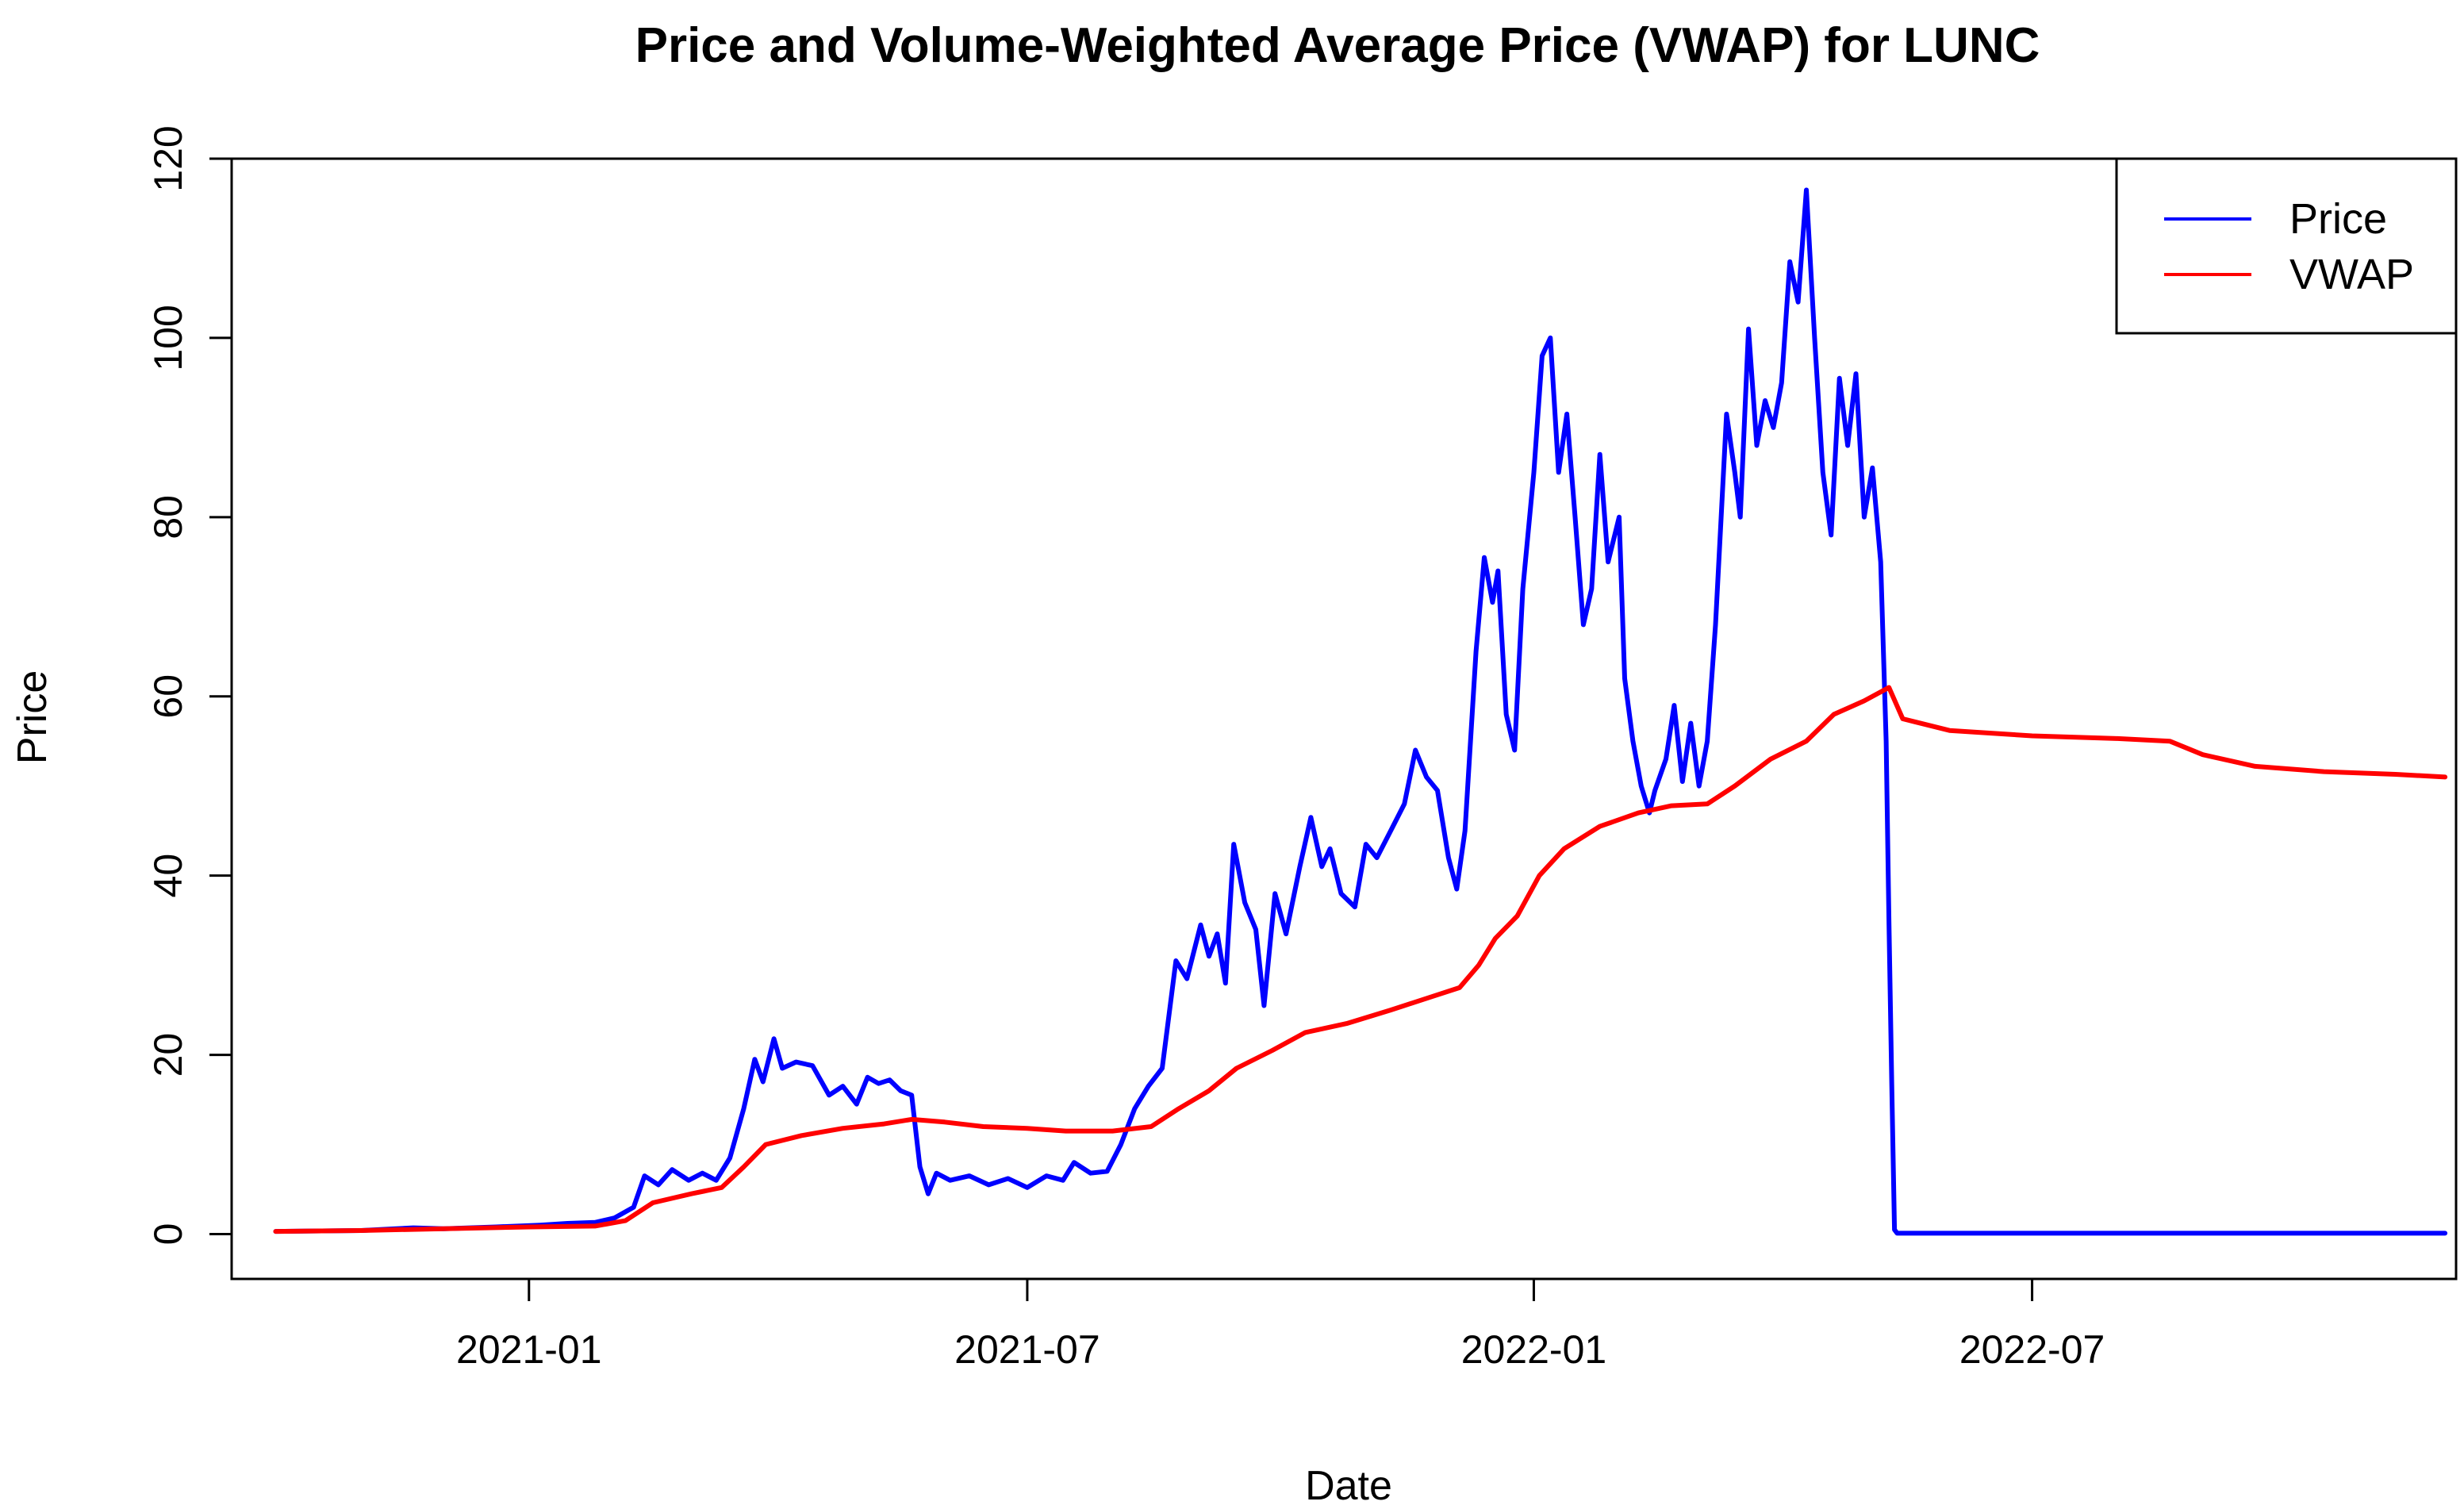 This screenshot has width=2464, height=1509. I want to click on legend-box, so click(2286, 246).